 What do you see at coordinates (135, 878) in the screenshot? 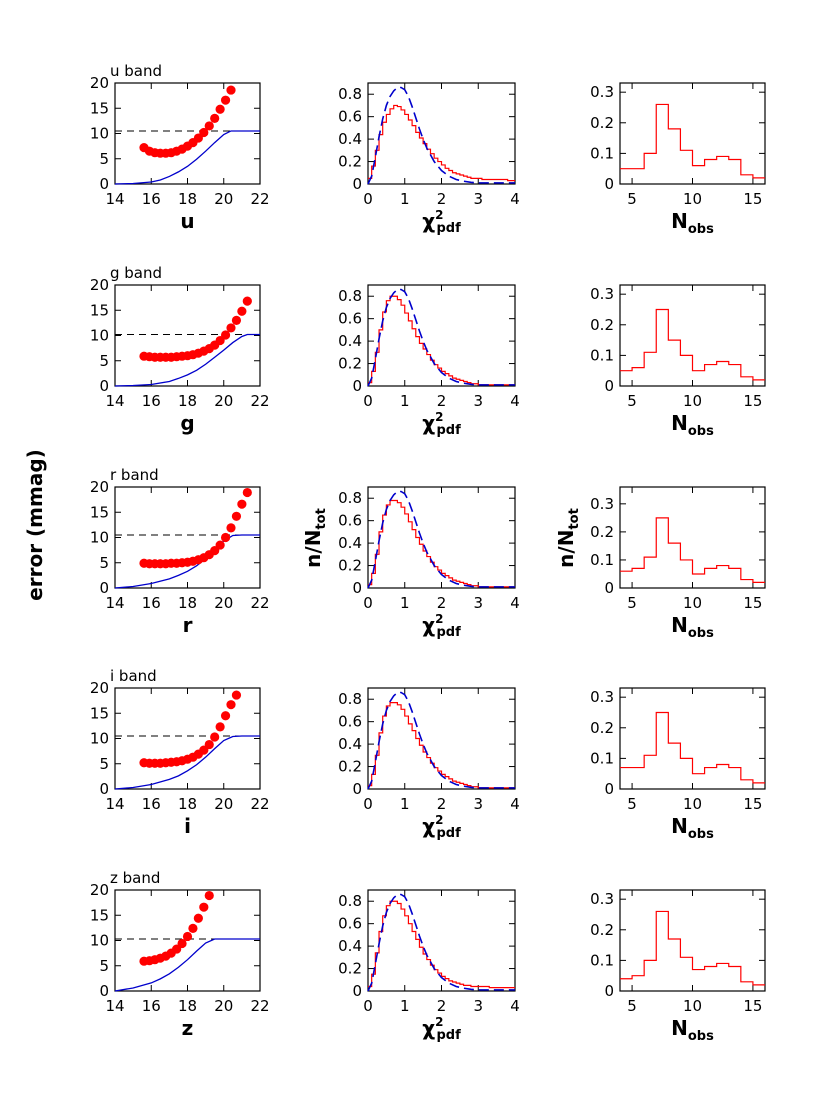
I see `panel-title: z band` at bounding box center [135, 878].